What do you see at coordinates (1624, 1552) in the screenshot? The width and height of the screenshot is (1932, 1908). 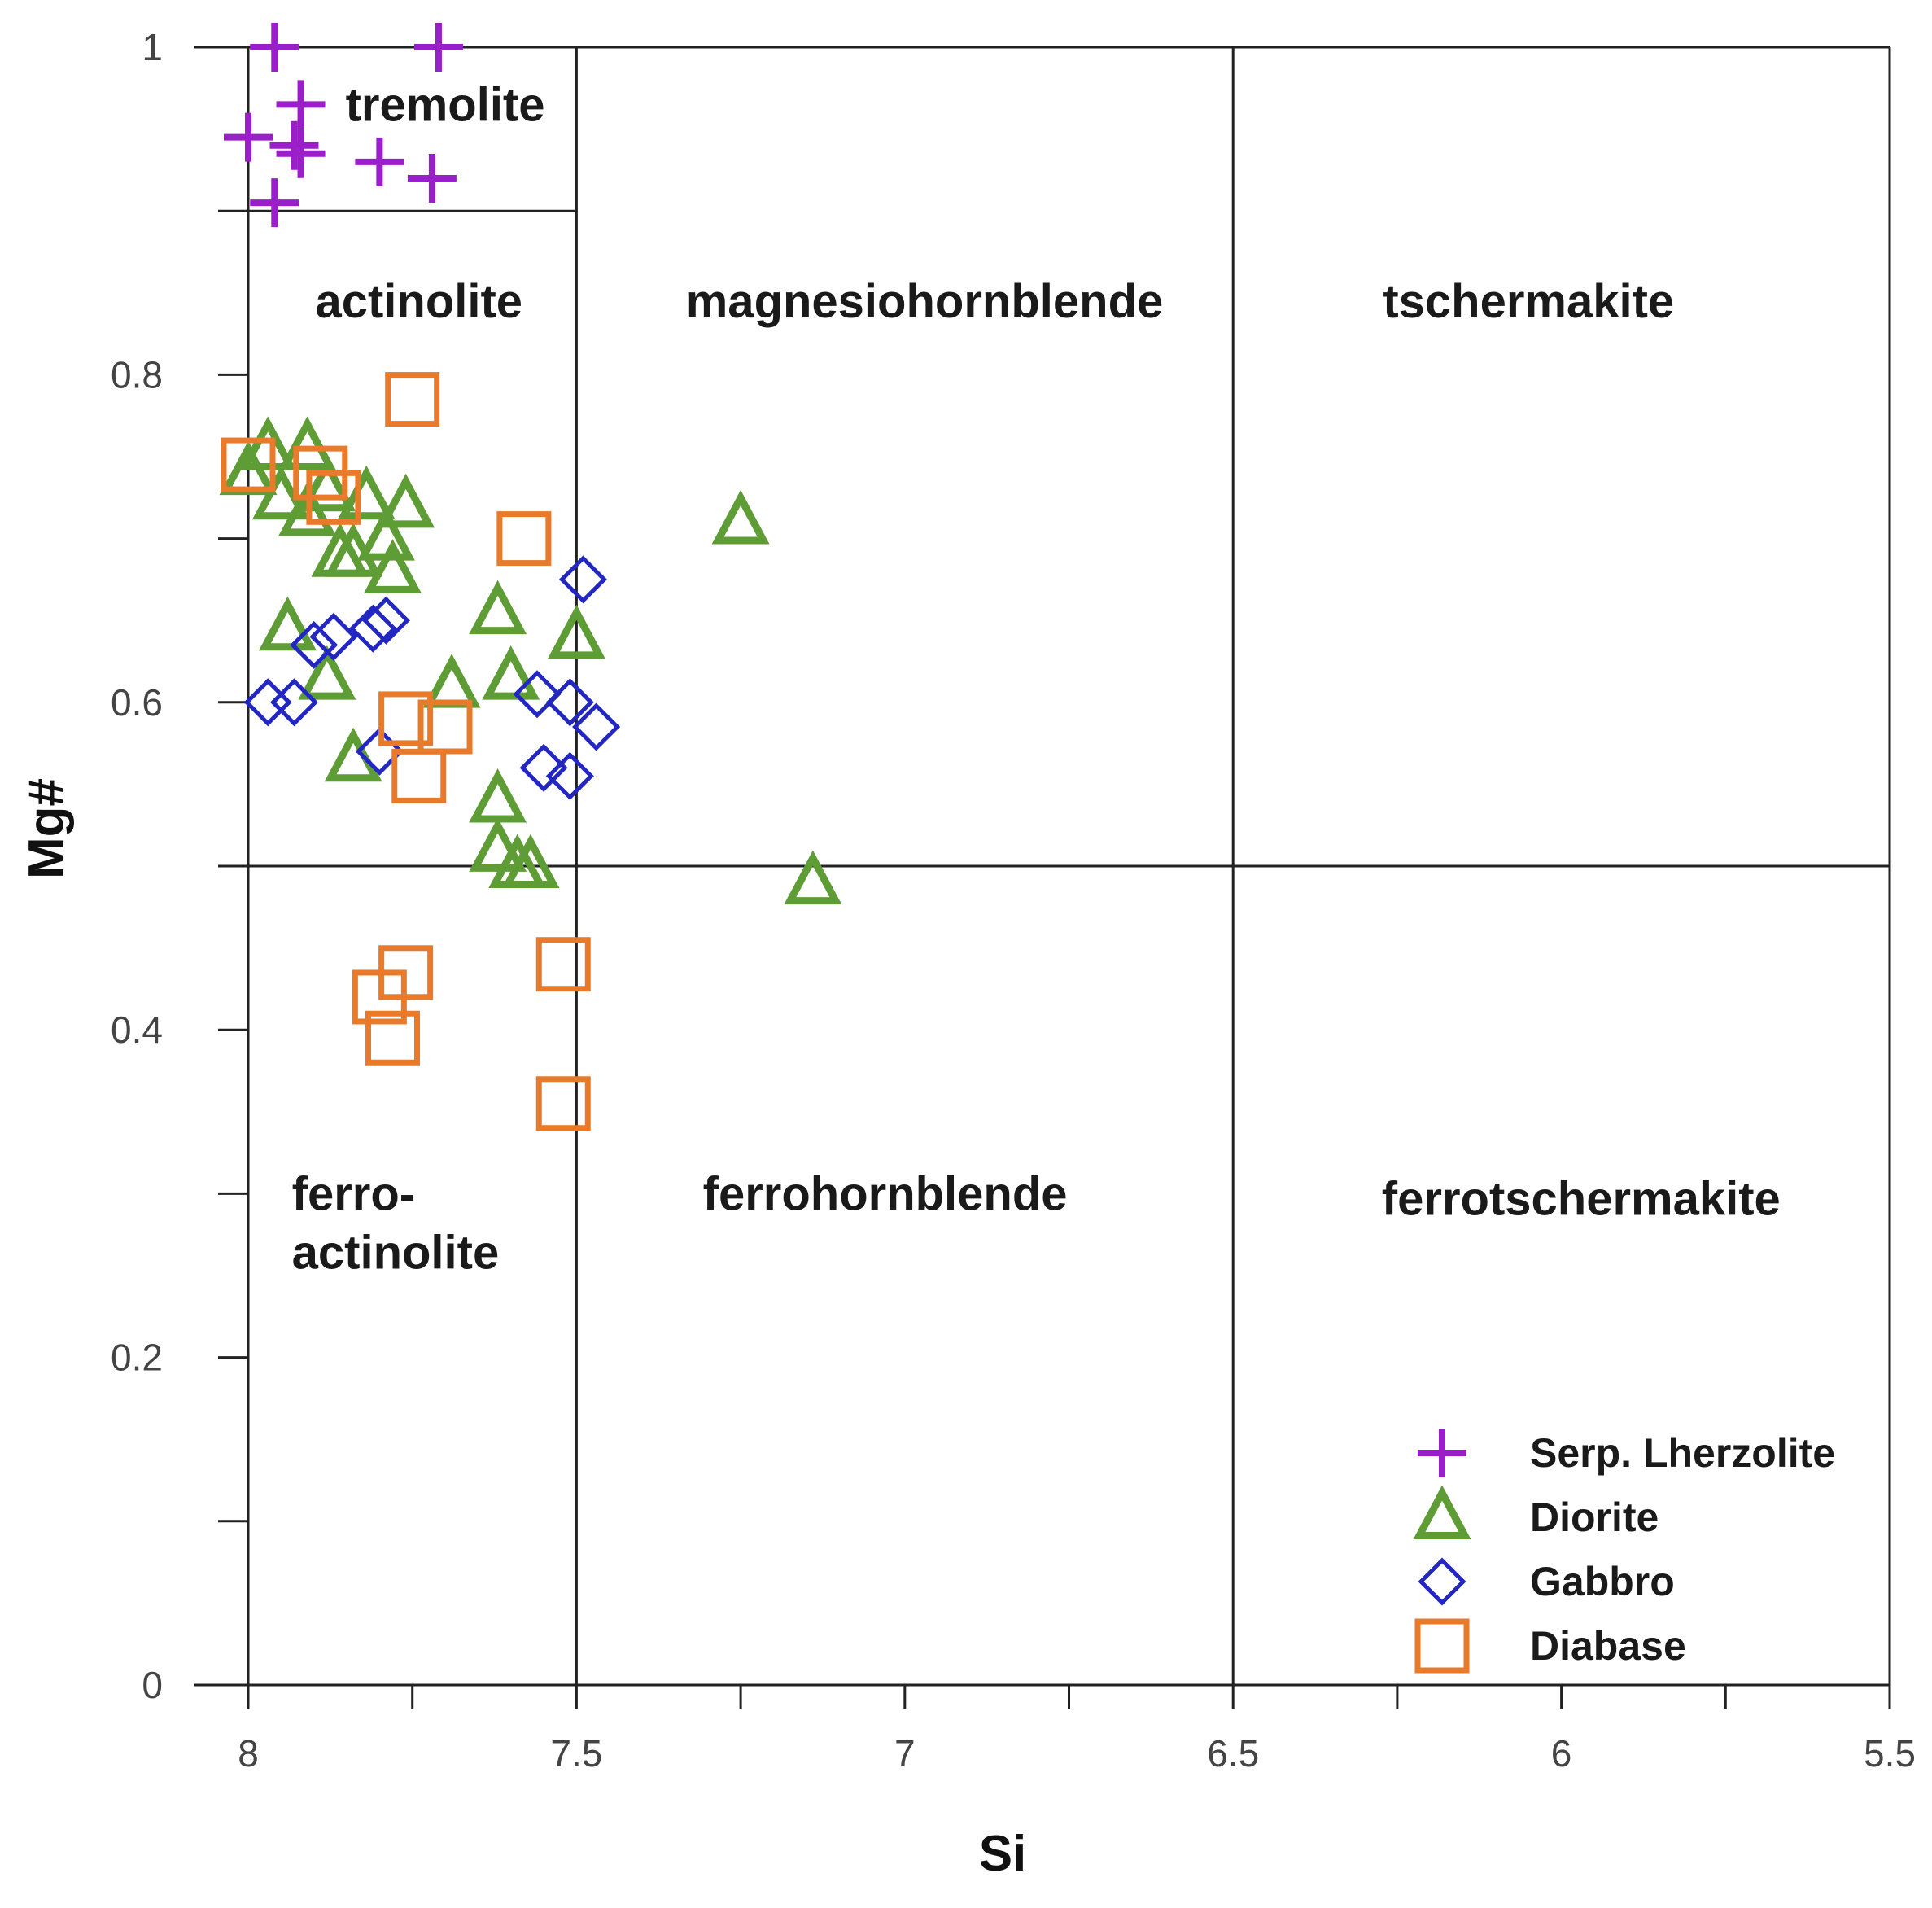 I see `legend: Serp. Lherzolite Diorite Gabbro Diabase` at bounding box center [1624, 1552].